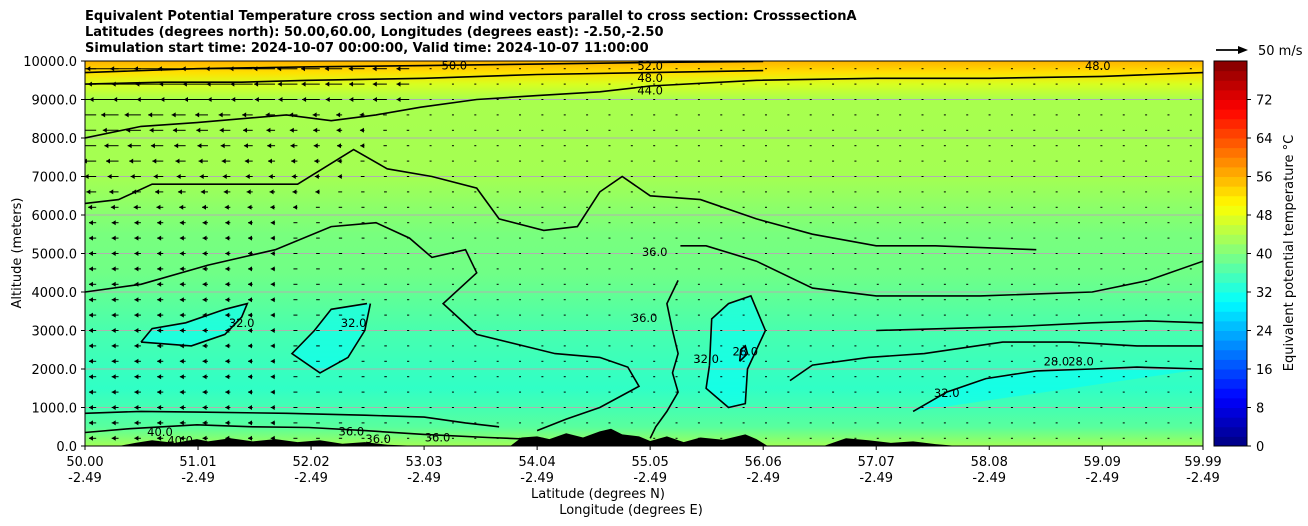 The height and width of the screenshot is (526, 1308). What do you see at coordinates (55, 178) in the screenshot?
I see `y-tick-label: 7000.0` at bounding box center [55, 178].